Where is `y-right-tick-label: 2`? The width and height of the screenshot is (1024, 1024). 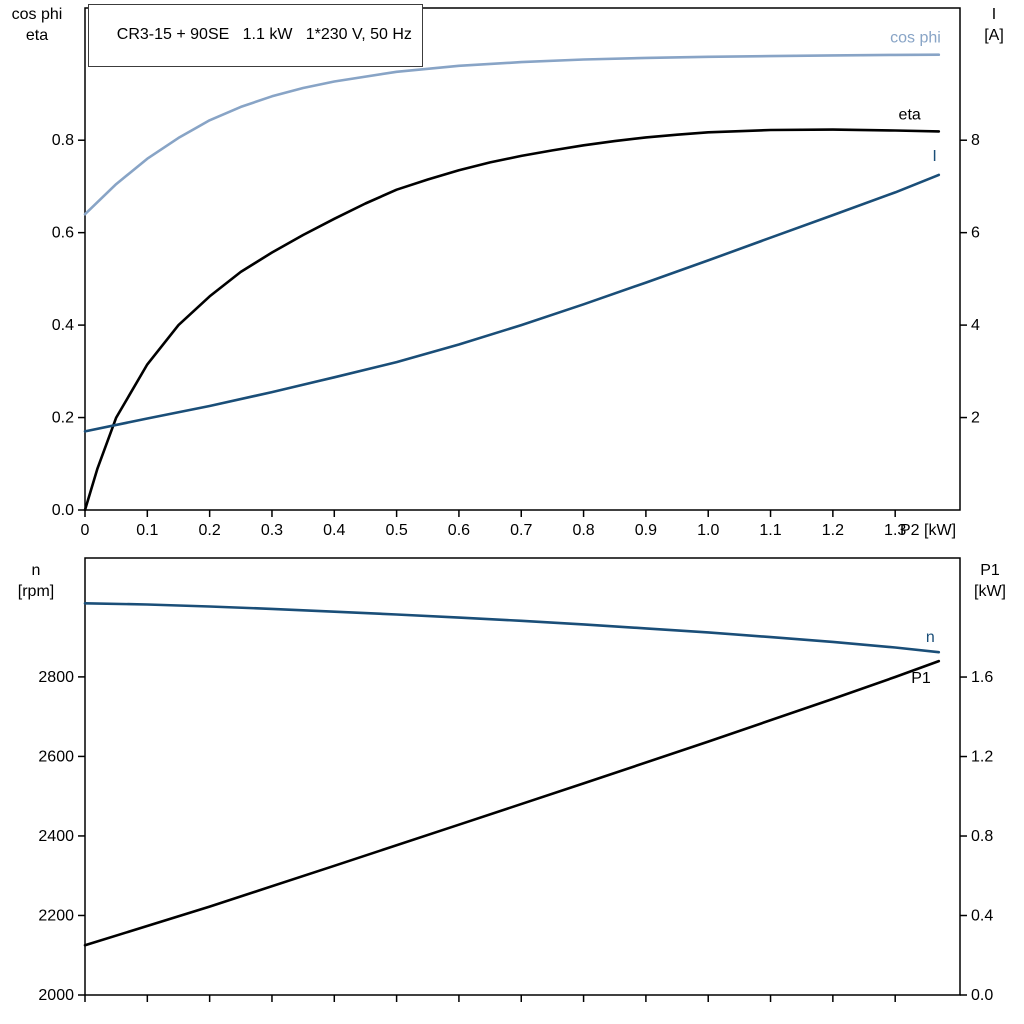 y-right-tick-label: 2 is located at coordinates (975, 418).